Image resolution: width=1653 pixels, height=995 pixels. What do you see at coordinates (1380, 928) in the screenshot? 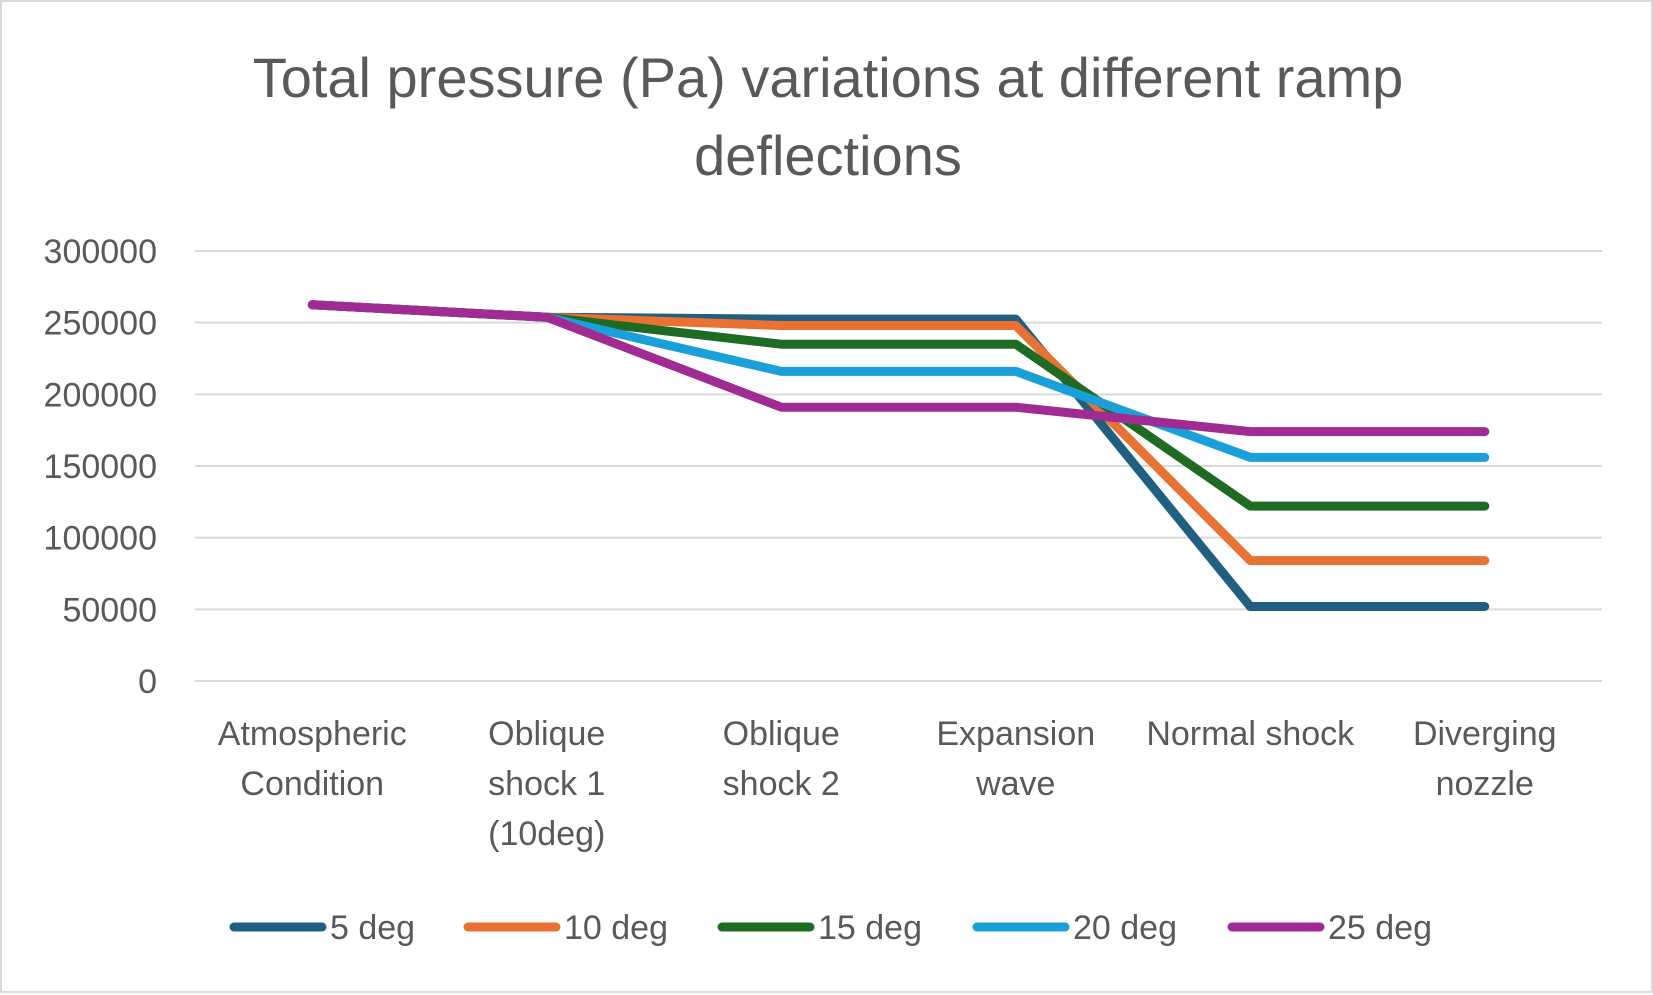
I see `legend-label: 25 deg` at bounding box center [1380, 928].